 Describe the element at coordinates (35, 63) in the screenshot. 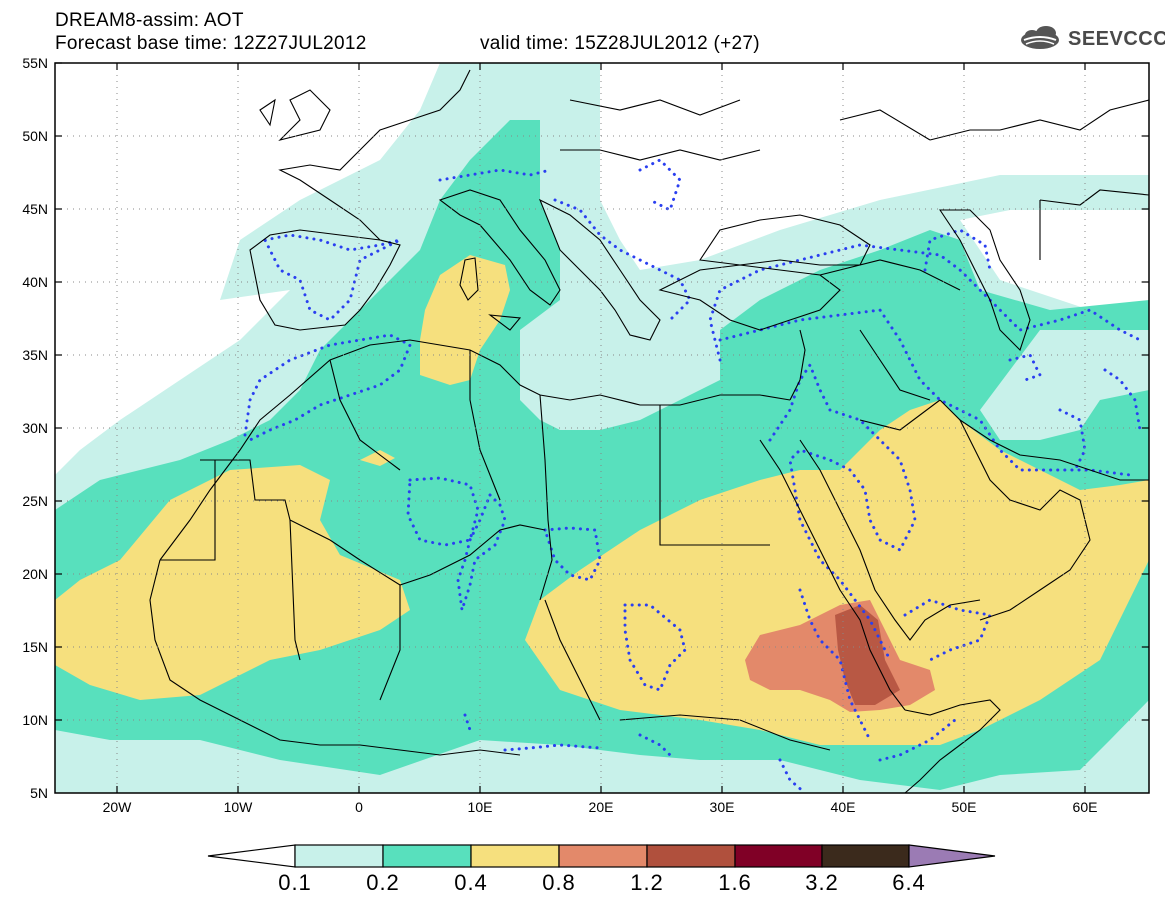

I see `lat-label: 55N` at that location.